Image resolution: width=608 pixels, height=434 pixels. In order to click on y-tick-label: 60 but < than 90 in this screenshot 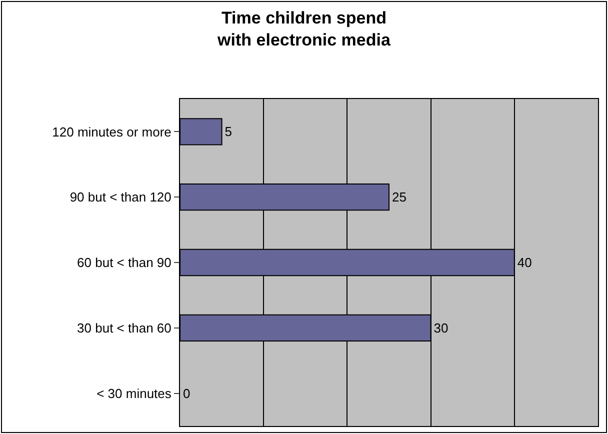, I will do `click(124, 262)`.